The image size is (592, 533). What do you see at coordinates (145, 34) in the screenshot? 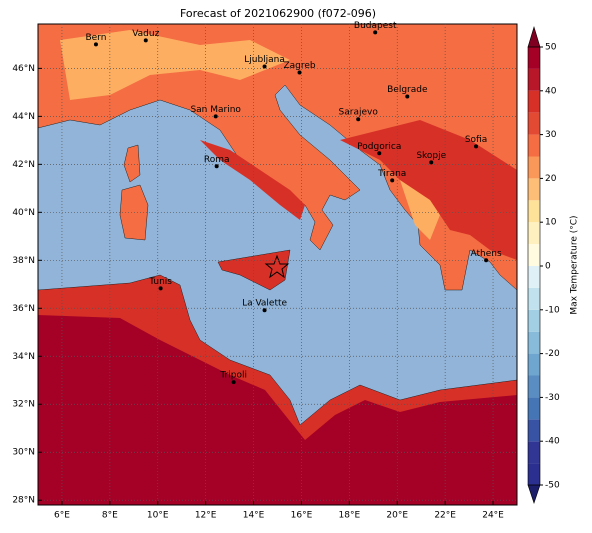
I see `city-label: Vaduz` at bounding box center [145, 34].